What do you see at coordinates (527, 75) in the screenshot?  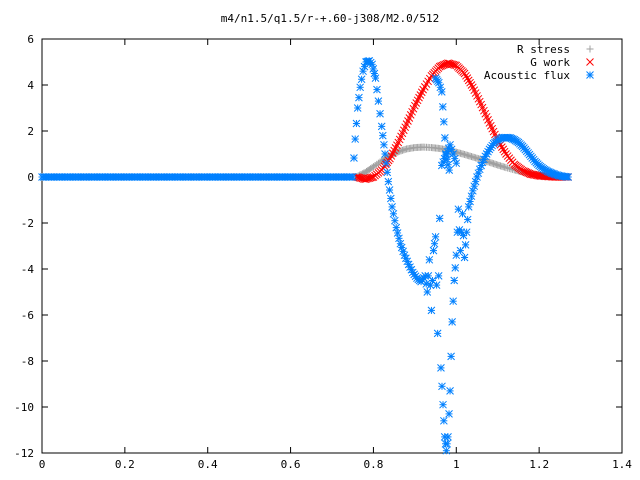 I see `legend-label: Acoustic flux` at bounding box center [527, 75].